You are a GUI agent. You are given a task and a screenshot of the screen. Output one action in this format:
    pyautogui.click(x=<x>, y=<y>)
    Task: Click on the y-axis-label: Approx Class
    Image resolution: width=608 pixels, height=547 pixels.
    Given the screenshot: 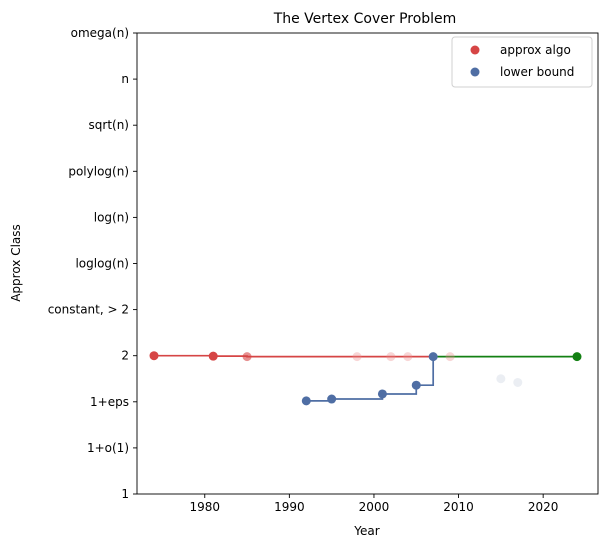 What is the action you would take?
    pyautogui.click(x=16, y=263)
    